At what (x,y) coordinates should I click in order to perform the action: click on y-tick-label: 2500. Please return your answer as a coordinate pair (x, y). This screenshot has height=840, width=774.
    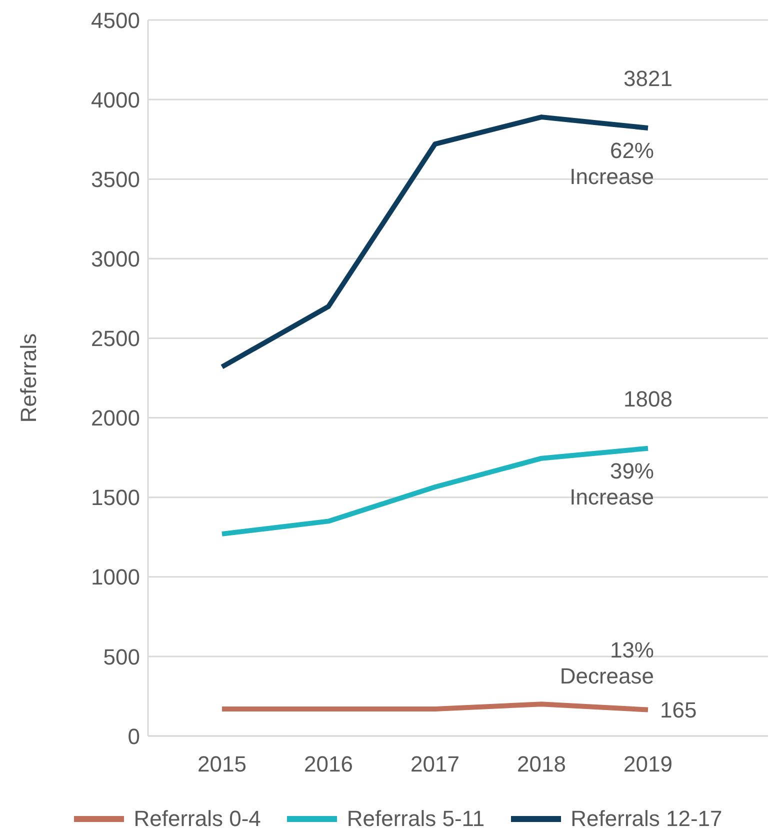
    Looking at the image, I should click on (115, 339).